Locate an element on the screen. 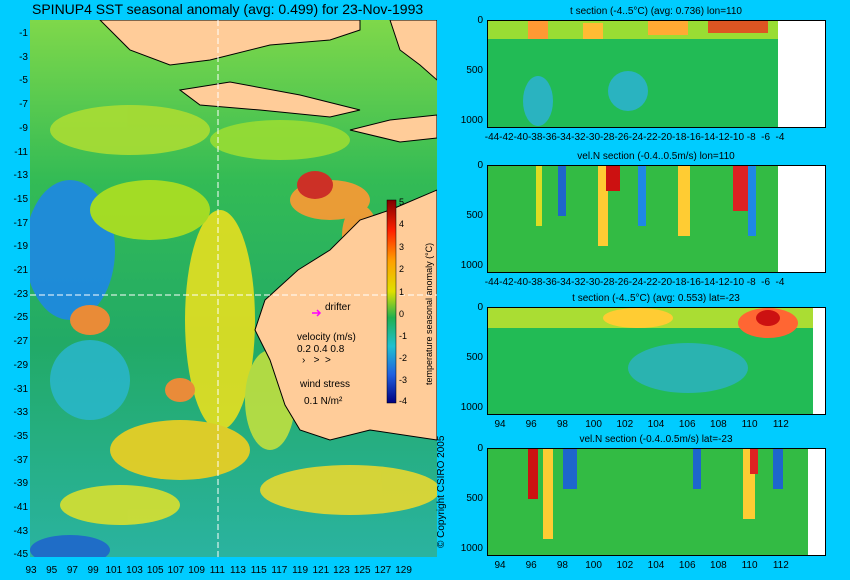  section-x-tick: -28 is located at coordinates (607, 137).